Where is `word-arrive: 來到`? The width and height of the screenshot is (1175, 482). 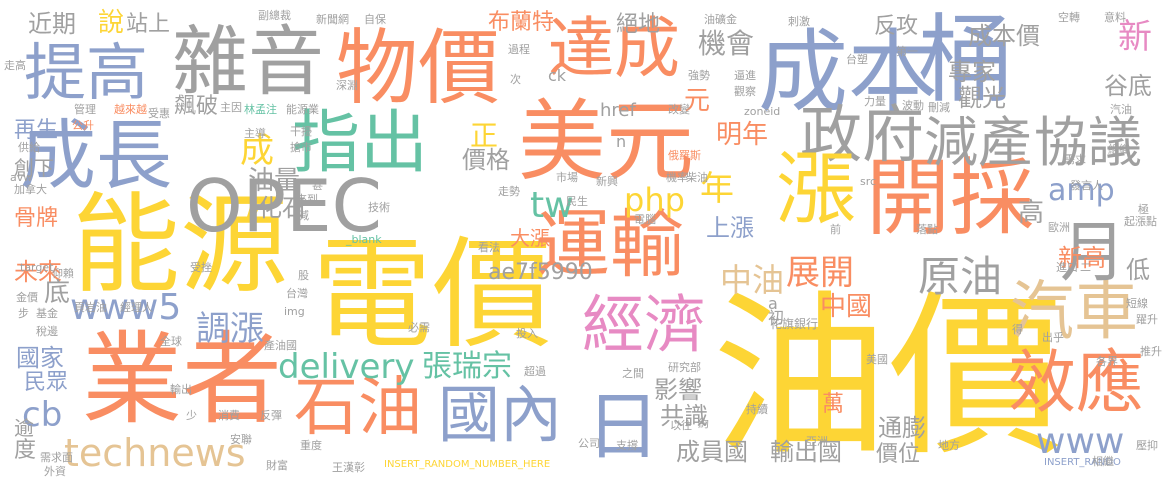 word-arrive: 來到 is located at coordinates (307, 199).